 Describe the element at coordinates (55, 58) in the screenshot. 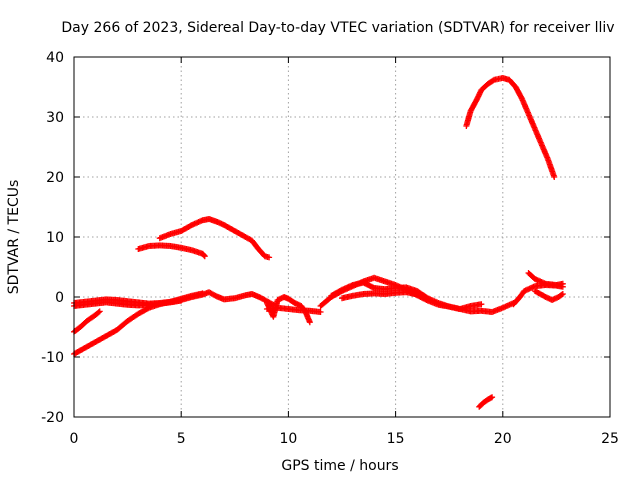

I see `y-tick-label: 40` at that location.